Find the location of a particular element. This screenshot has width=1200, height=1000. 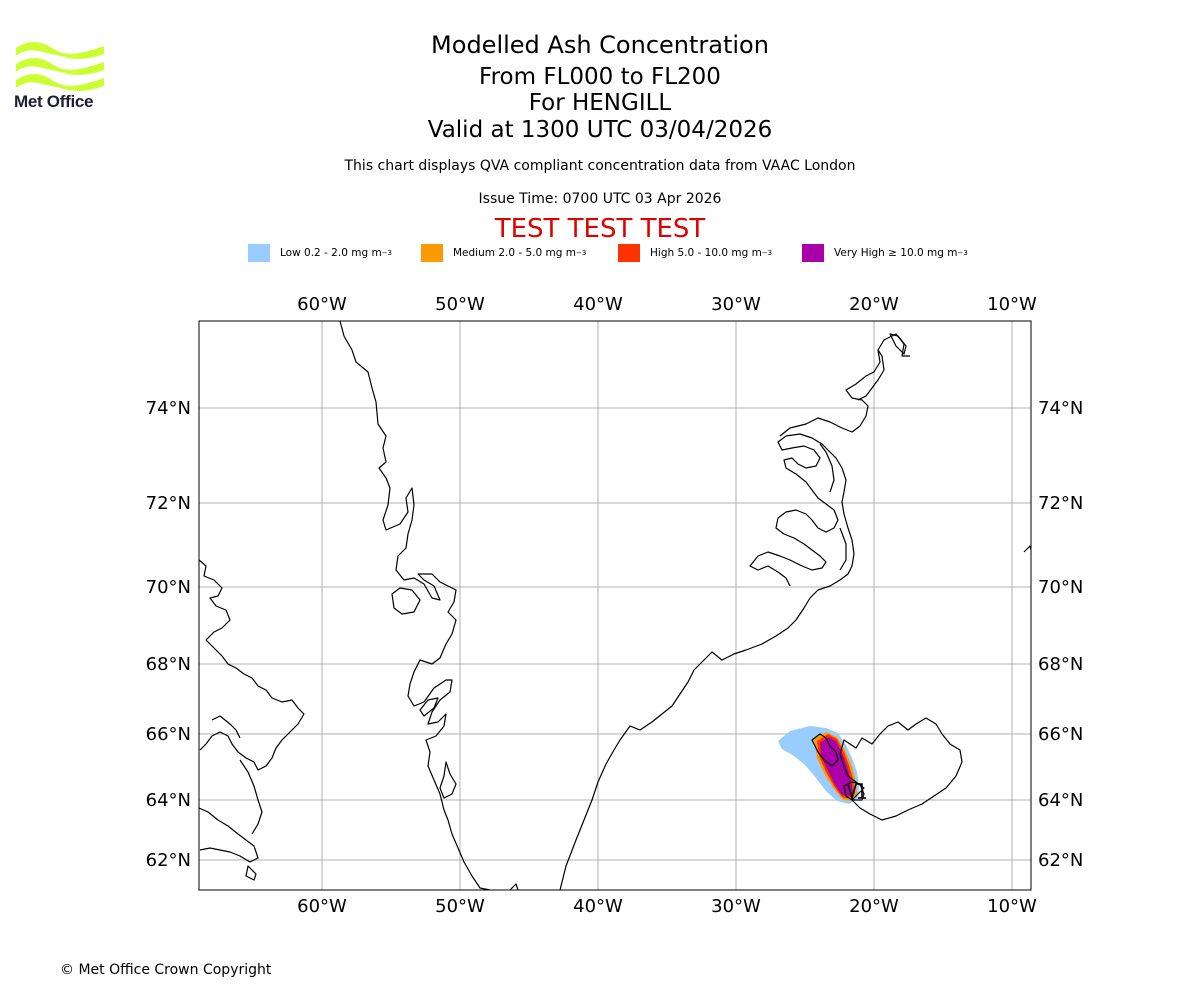

legend-item-very-high: Very High ≥ 10.0 mg m −3 is located at coordinates (885, 253).